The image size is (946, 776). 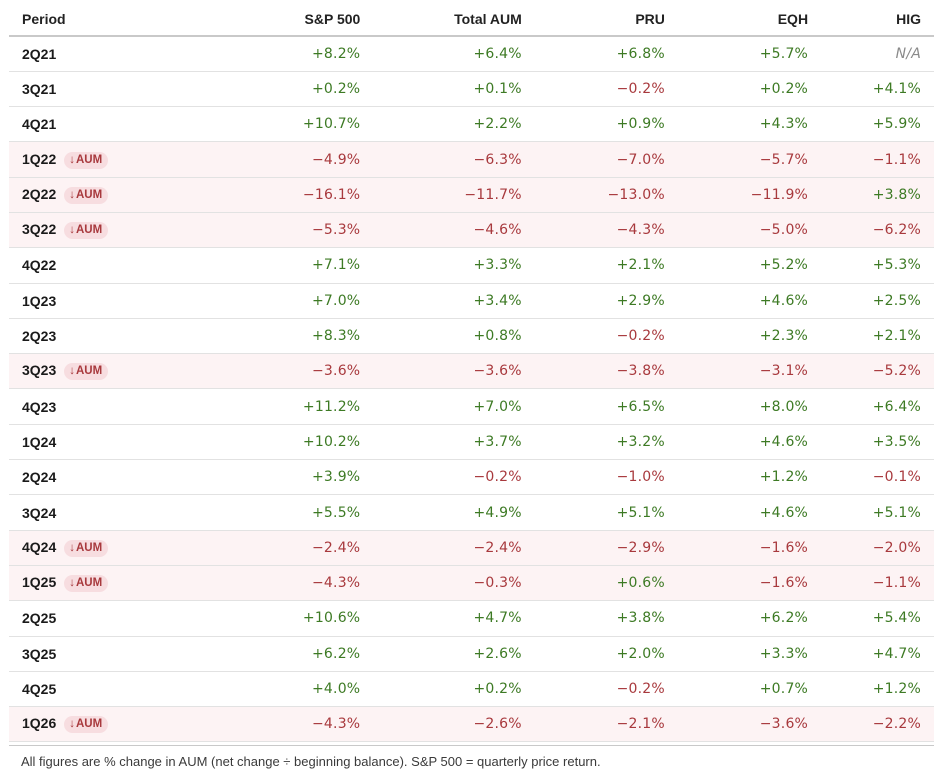 I want to click on pru-cell: +6.8%, so click(x=640, y=53).